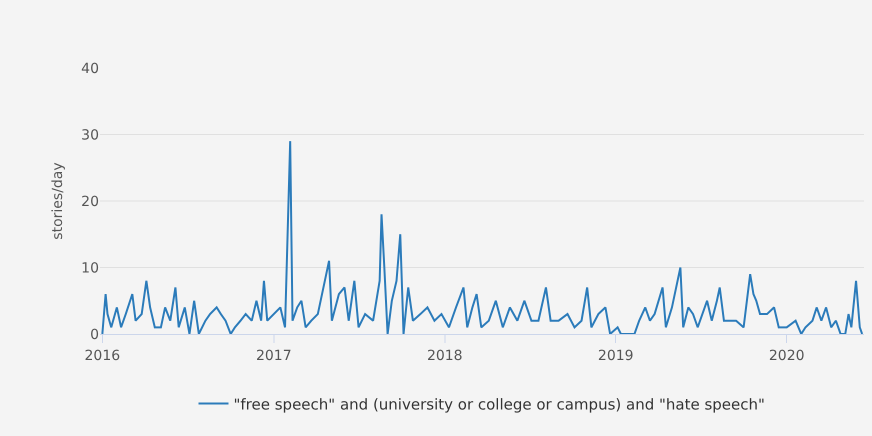 Image resolution: width=872 pixels, height=436 pixels. Describe the element at coordinates (102, 356) in the screenshot. I see `x-tick-label: 2016` at that location.